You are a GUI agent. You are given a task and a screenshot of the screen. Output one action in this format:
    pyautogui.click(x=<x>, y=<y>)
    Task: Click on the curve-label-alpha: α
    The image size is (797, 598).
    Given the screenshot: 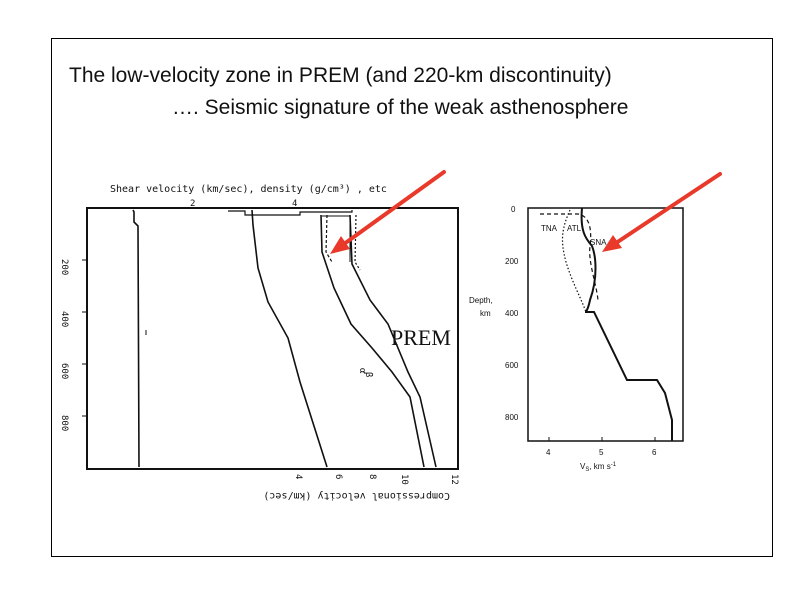 What is the action you would take?
    pyautogui.click(x=362, y=371)
    